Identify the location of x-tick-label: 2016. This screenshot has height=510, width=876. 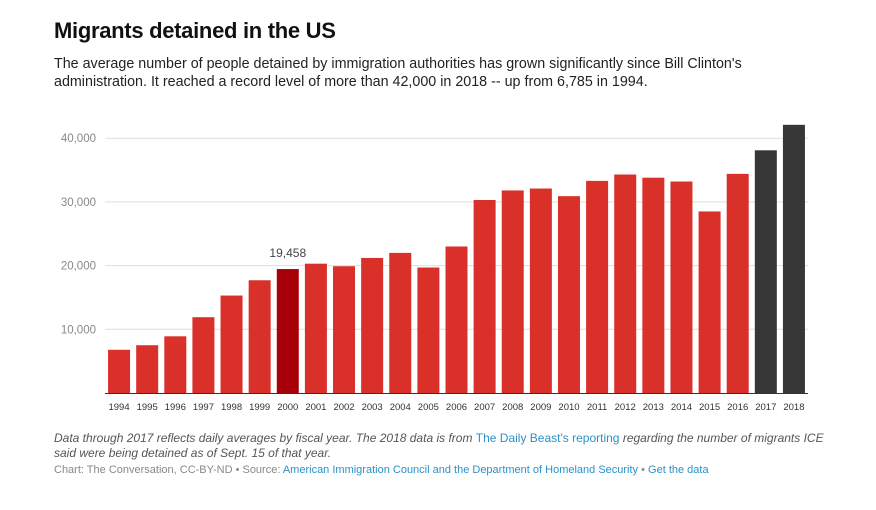
(737, 407).